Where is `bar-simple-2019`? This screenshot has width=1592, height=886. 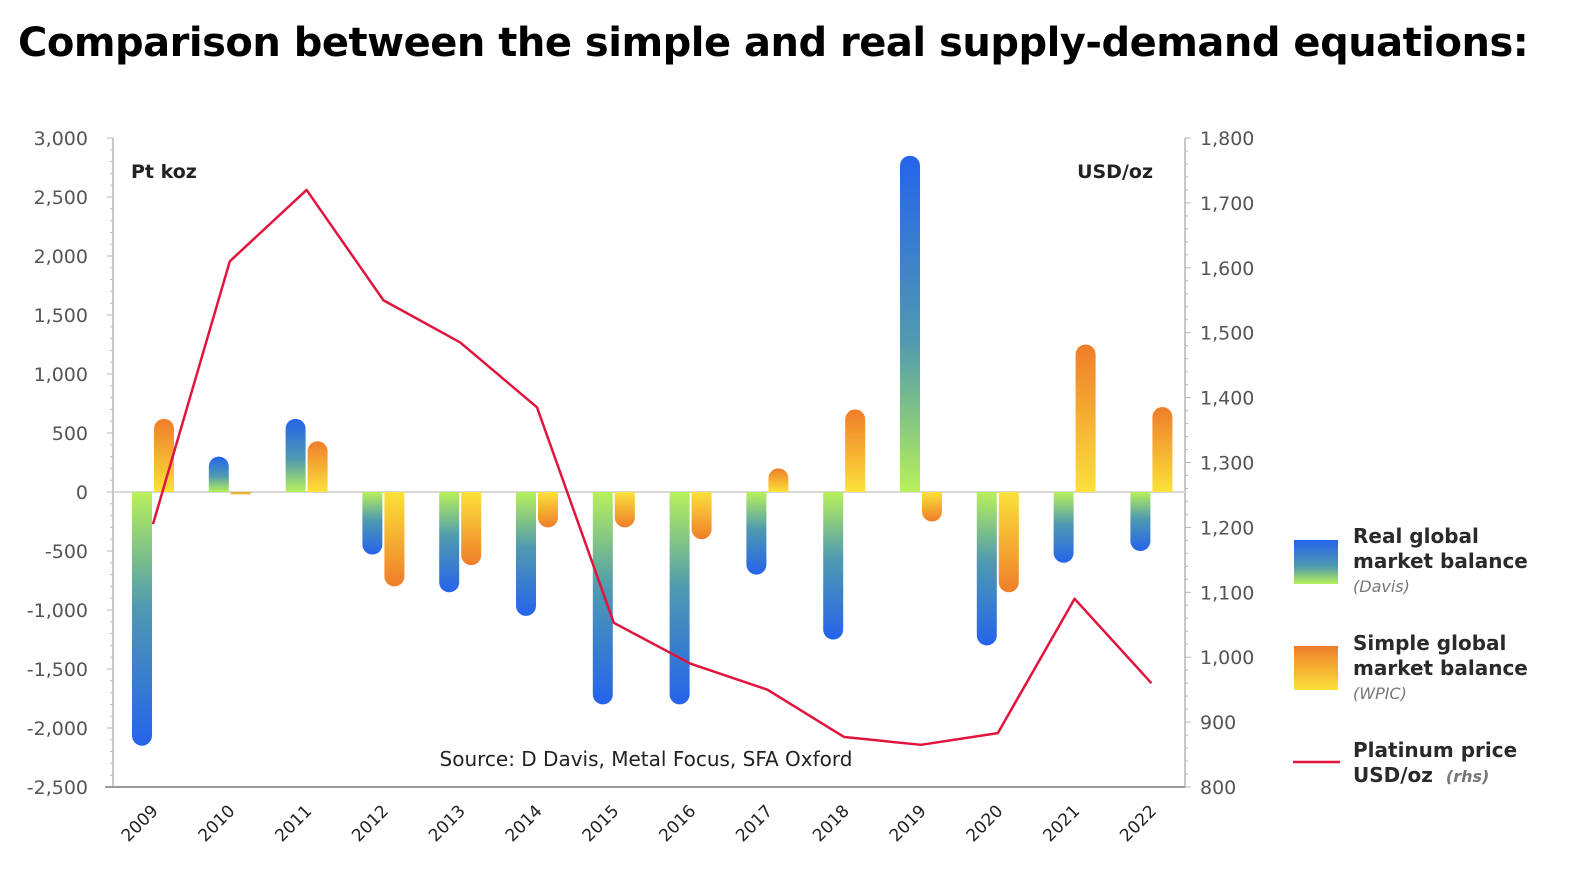
bar-simple-2019 is located at coordinates (932, 507).